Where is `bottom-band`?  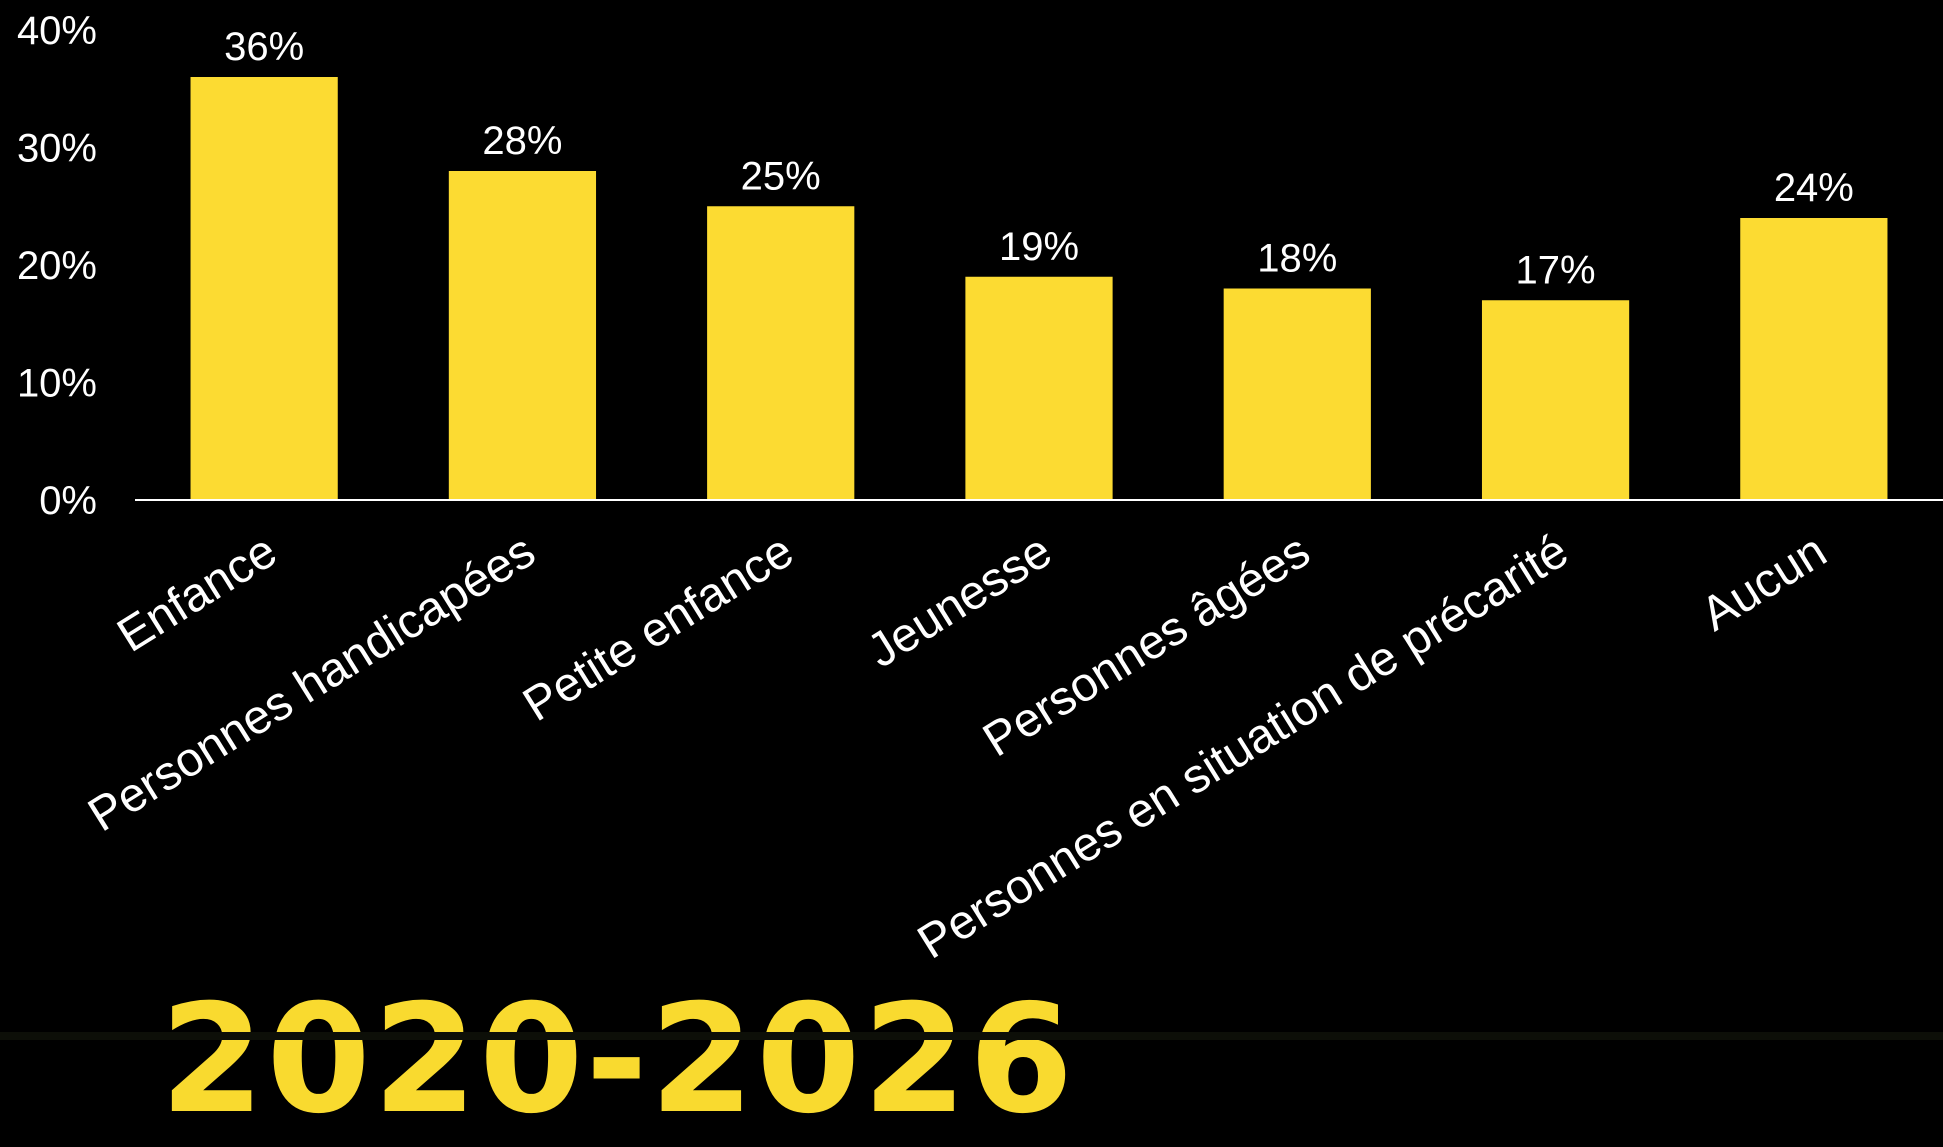 bottom-band is located at coordinates (971, 1036).